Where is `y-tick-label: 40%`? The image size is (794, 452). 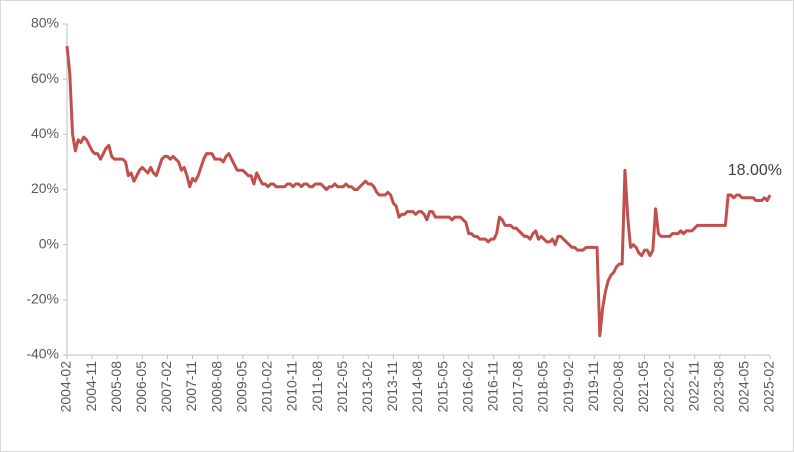
y-tick-label: 40% is located at coordinates (45, 133).